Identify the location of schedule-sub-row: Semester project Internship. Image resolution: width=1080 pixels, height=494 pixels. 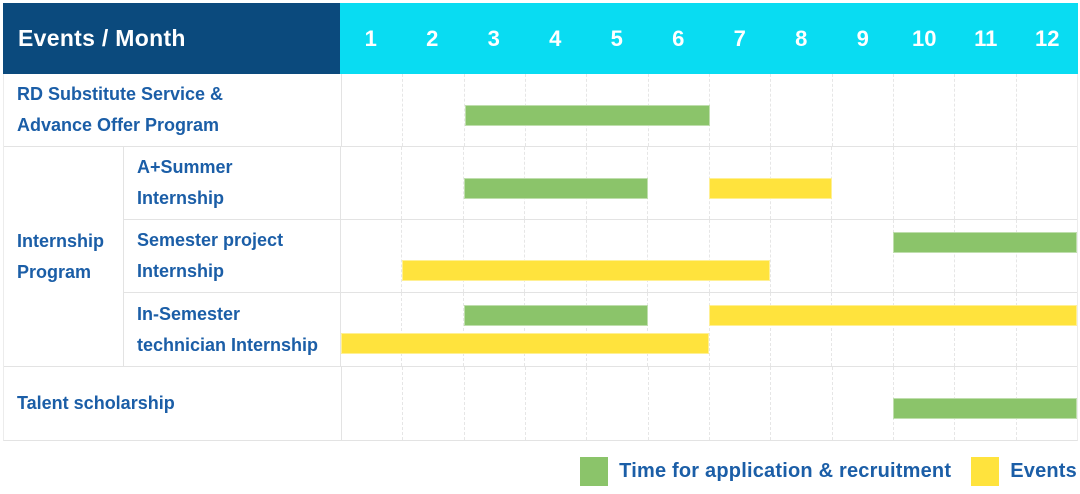
(600, 256).